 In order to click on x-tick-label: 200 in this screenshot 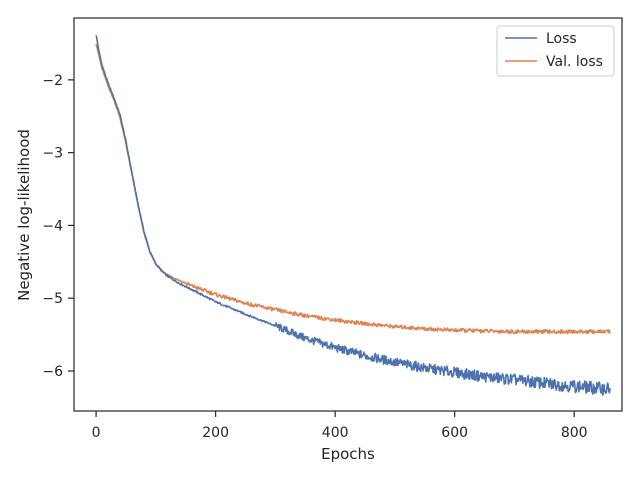, I will do `click(215, 433)`.